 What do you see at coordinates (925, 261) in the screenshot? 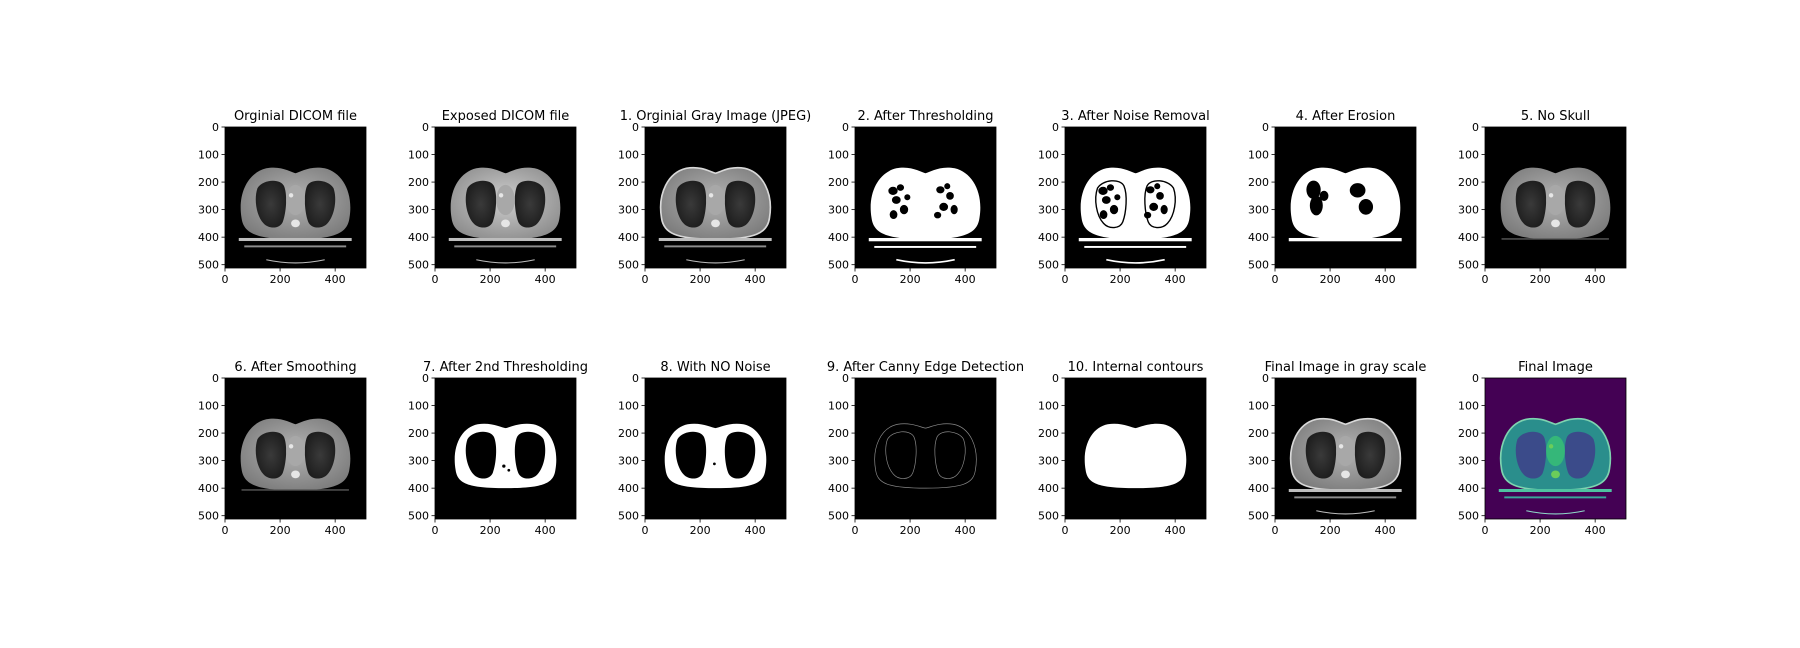
I see `table-arc-mask` at bounding box center [925, 261].